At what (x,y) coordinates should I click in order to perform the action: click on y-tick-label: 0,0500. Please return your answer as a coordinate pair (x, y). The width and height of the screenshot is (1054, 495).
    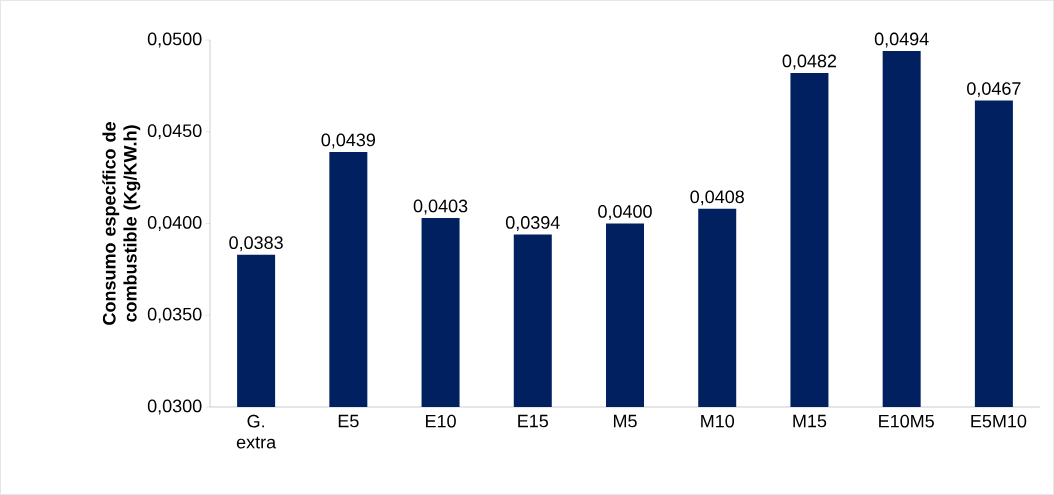
    Looking at the image, I should click on (174, 40).